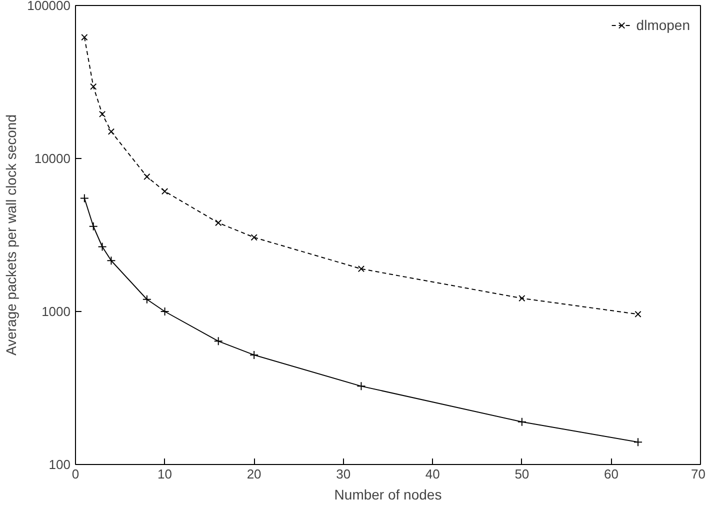 The height and width of the screenshot is (511, 710). What do you see at coordinates (698, 474) in the screenshot?
I see `x-tick-label: 70` at bounding box center [698, 474].